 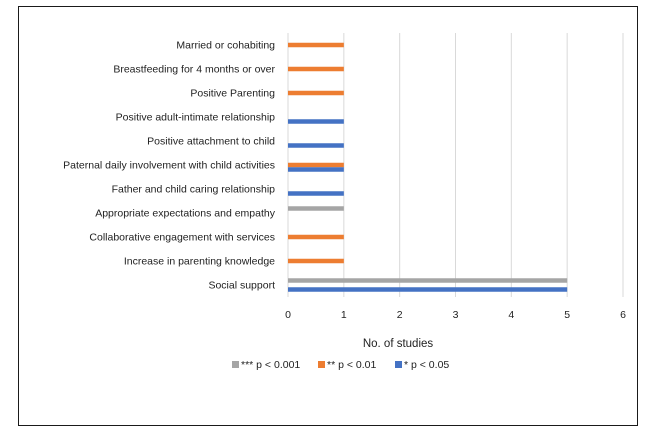 What do you see at coordinates (195, 118) in the screenshot?
I see `category-label: Positive adult-intimate relationship` at bounding box center [195, 118].